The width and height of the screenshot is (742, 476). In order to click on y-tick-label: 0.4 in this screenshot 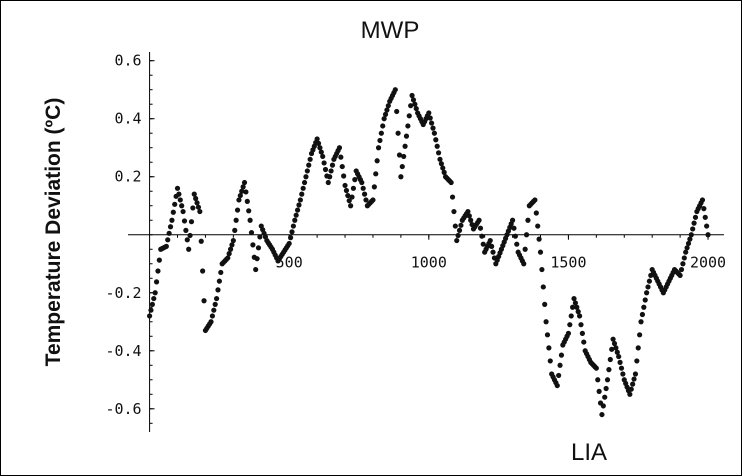, I will do `click(127, 119)`.